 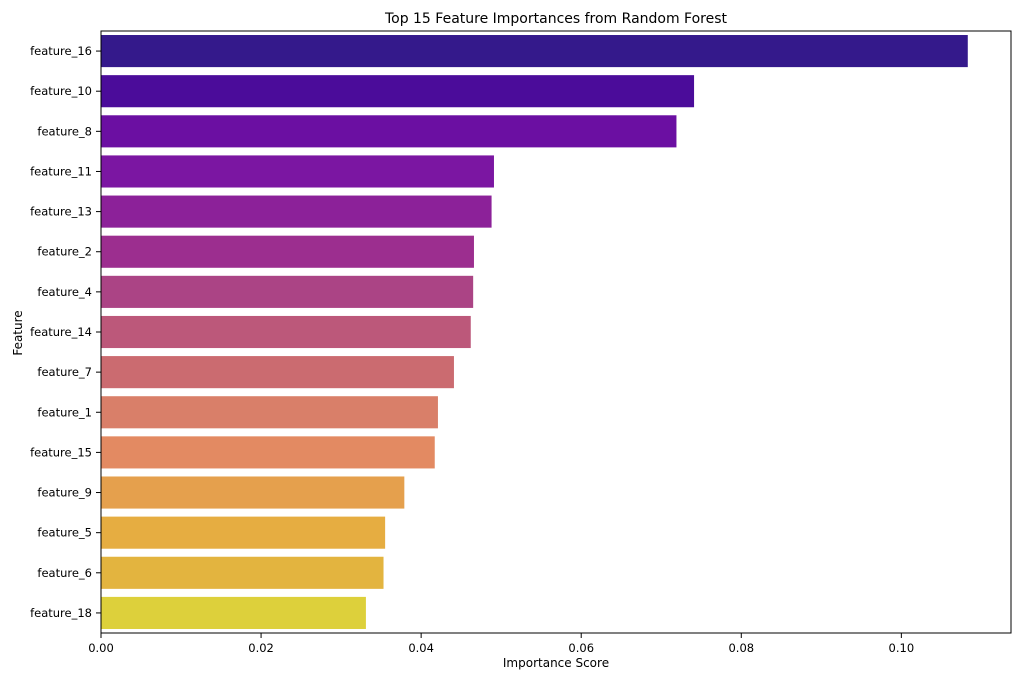 I want to click on y-tick-label: feature_13, so click(x=61, y=212).